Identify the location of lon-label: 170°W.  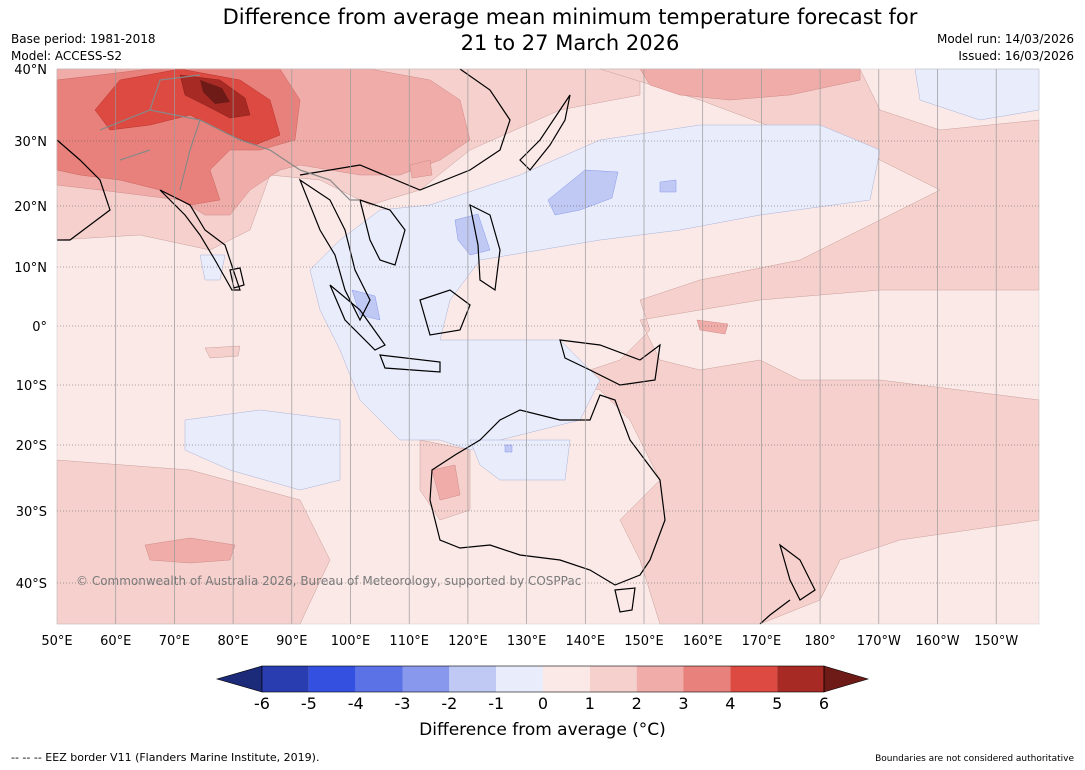
(879, 641).